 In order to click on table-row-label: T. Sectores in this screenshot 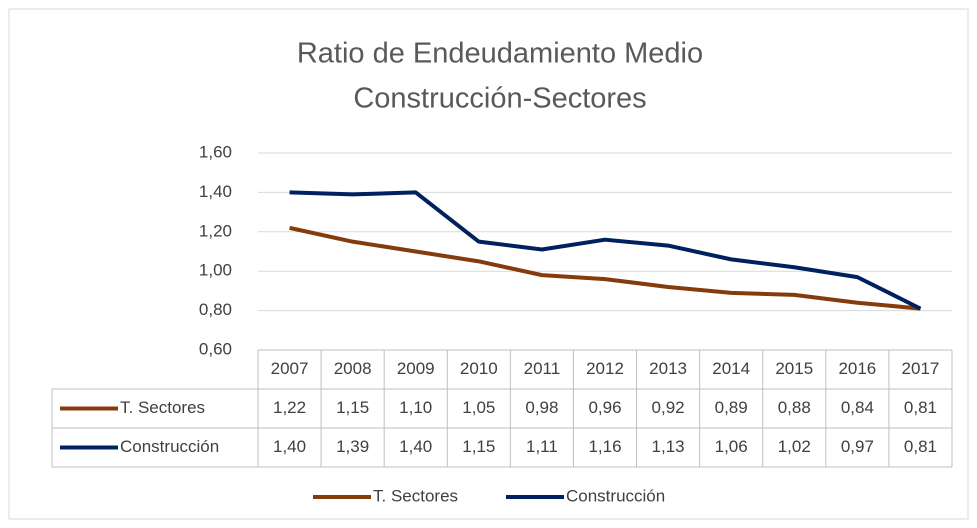, I will do `click(162, 407)`.